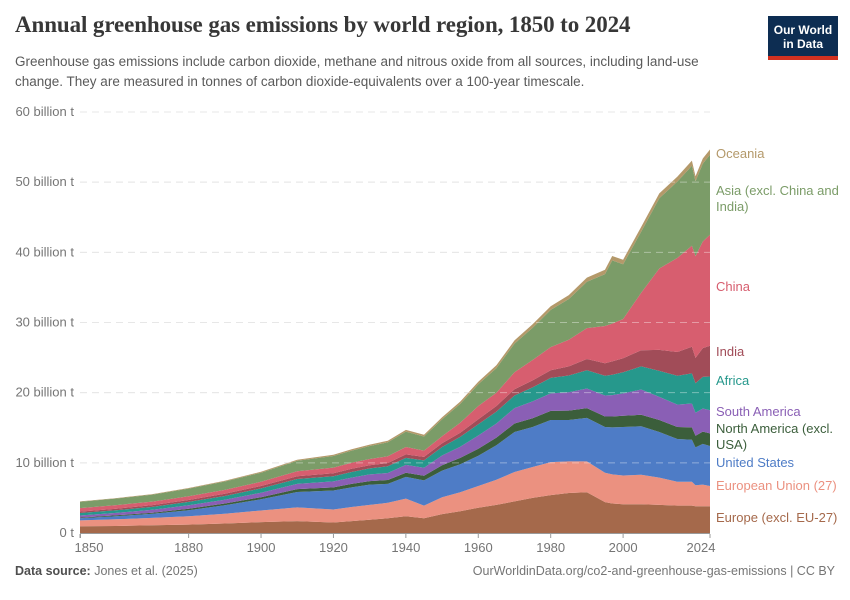  What do you see at coordinates (733, 286) in the screenshot?
I see `legend-item-china: China` at bounding box center [733, 286].